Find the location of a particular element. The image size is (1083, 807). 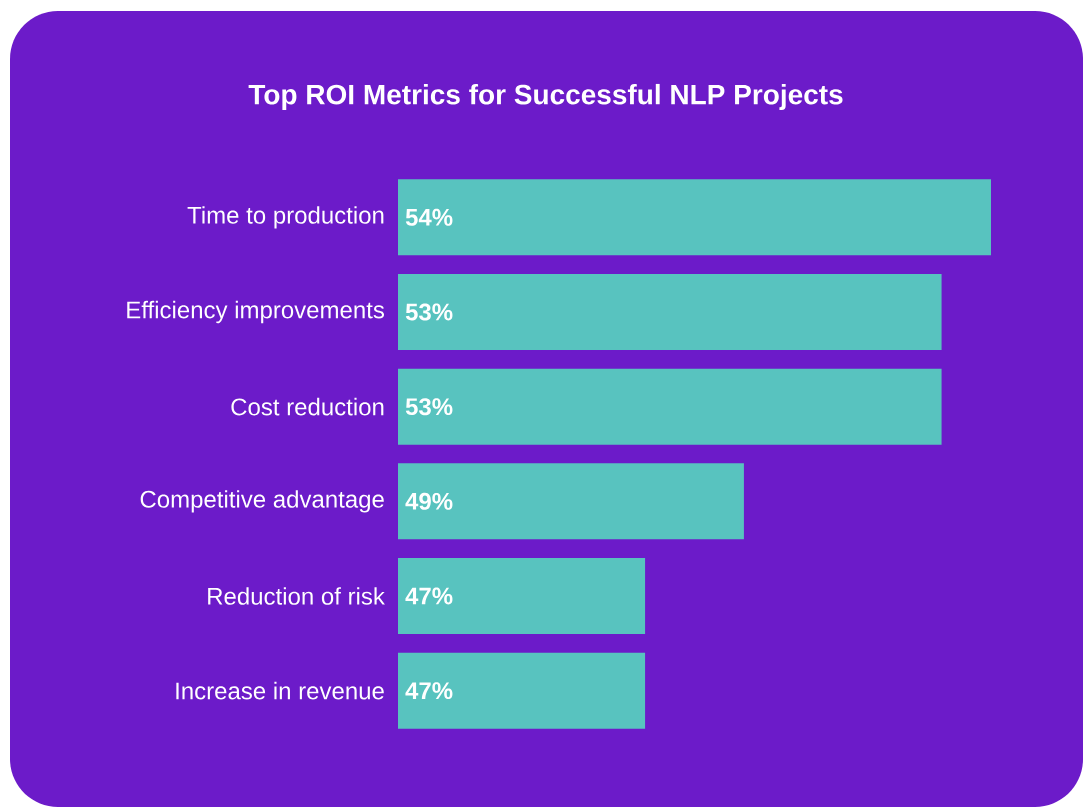

data-label: 49% is located at coordinates (429, 501).